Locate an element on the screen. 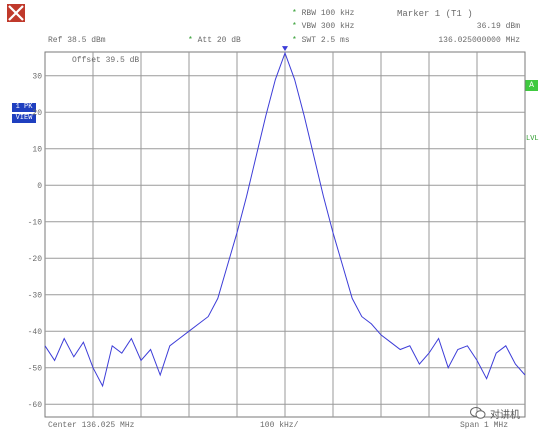 The image size is (550, 440). watermark-text: 对讲机 is located at coordinates (505, 415).